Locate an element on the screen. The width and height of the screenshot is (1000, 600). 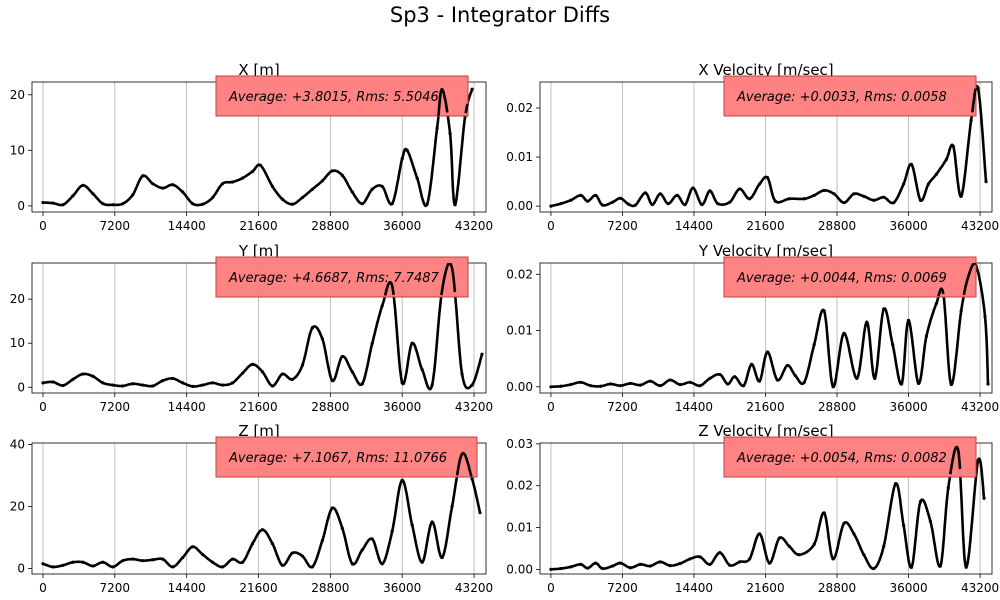
x-tick-label: 7200 is located at coordinates (622, 407).